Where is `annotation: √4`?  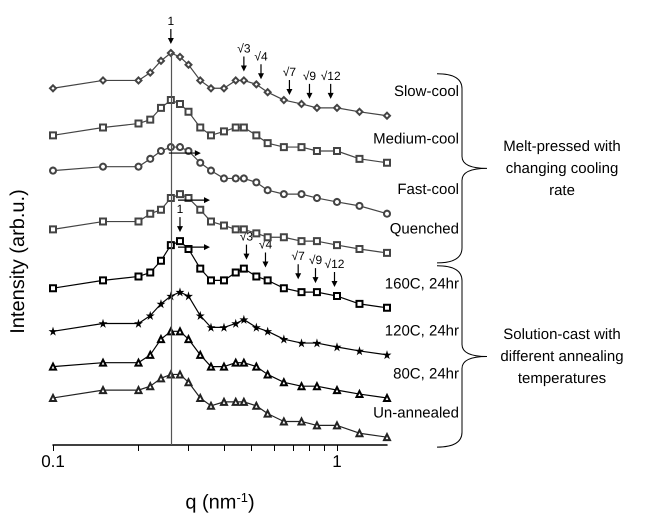
annotation: √4 is located at coordinates (261, 56).